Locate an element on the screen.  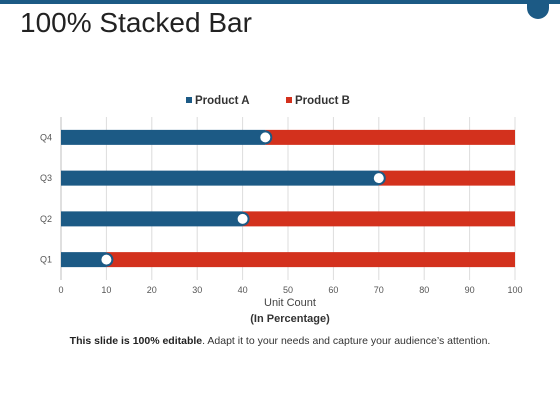
x-tick-label: 0 is located at coordinates (60, 290).